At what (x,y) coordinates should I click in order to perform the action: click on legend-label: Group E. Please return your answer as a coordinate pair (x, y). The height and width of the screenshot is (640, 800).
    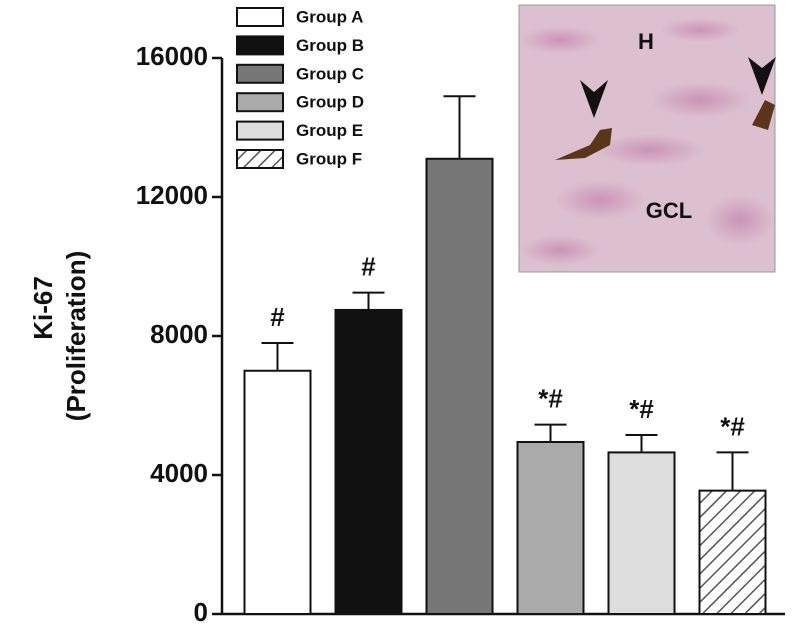
    Looking at the image, I should click on (329, 130).